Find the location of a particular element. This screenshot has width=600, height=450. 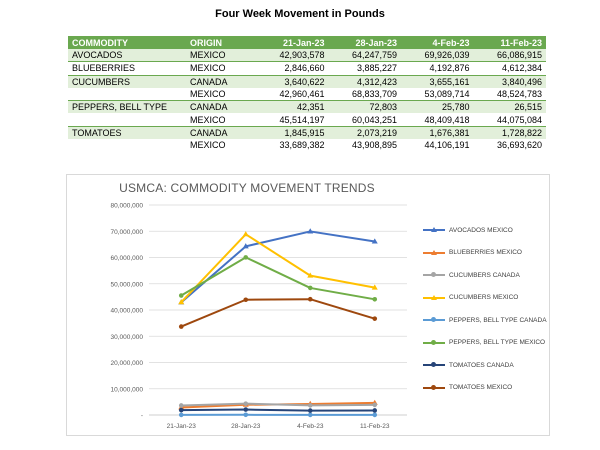

cell-value: 42,351 is located at coordinates (292, 107).